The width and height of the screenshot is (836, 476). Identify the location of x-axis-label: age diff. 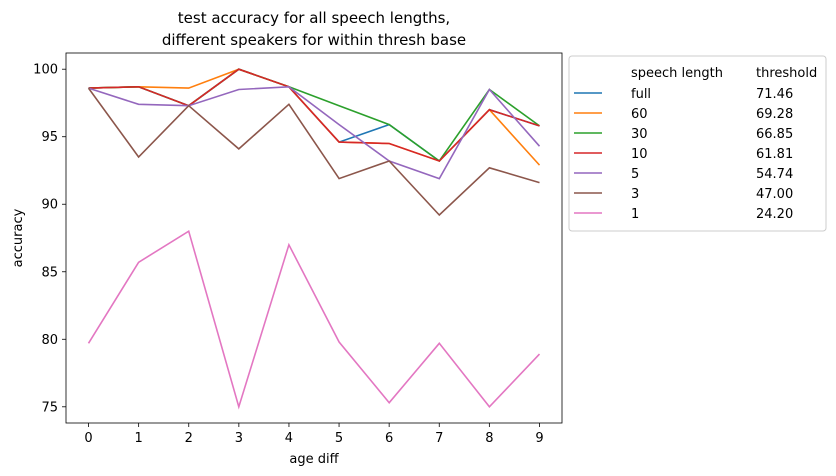
(314, 459).